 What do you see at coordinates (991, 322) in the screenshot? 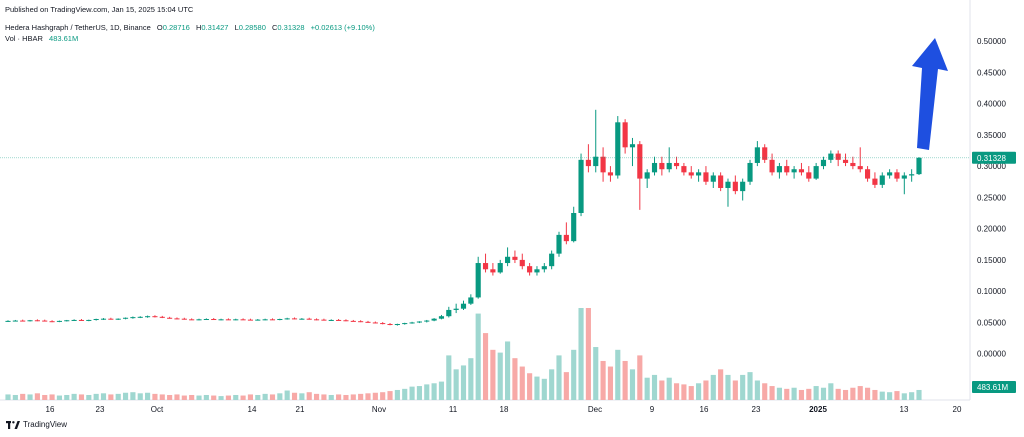
I see `price-tick-label: 0.05000` at bounding box center [991, 322].